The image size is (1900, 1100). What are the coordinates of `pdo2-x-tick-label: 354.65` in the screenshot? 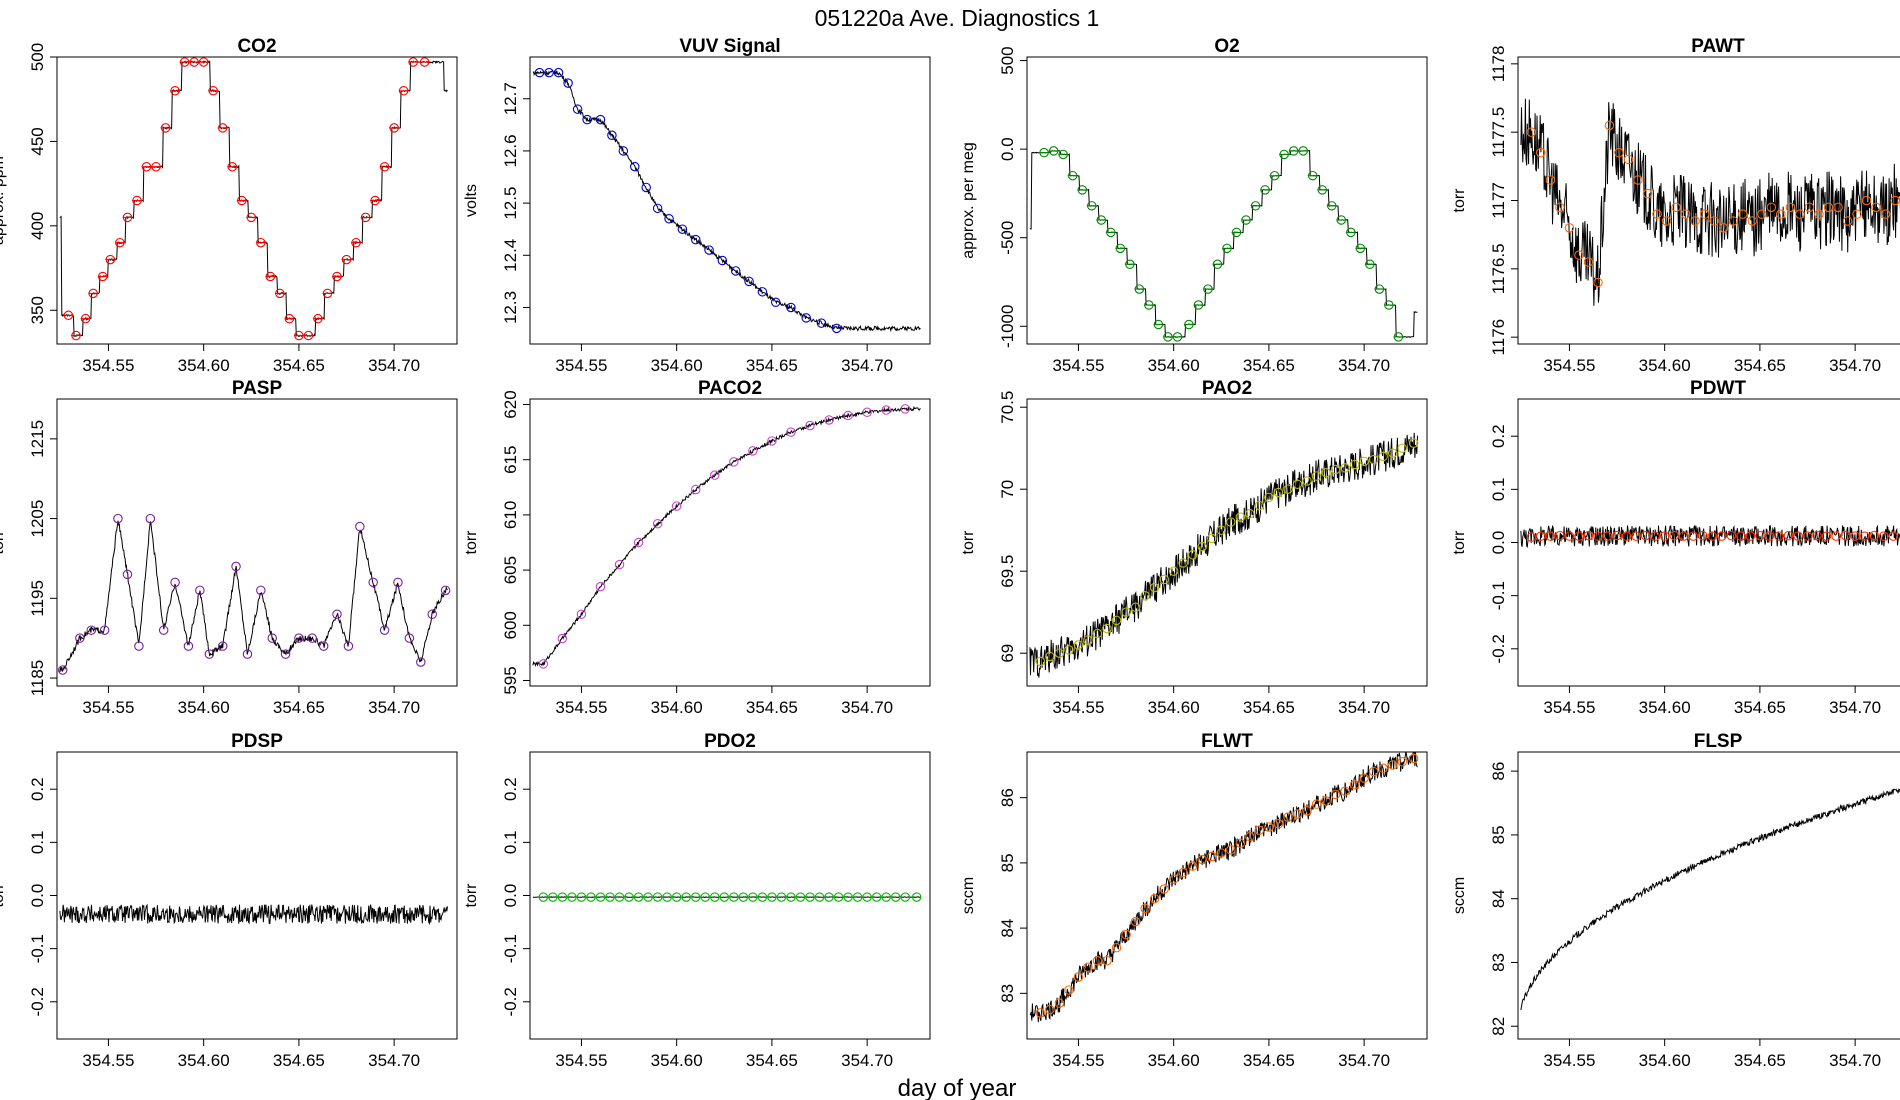 It's located at (772, 1060).